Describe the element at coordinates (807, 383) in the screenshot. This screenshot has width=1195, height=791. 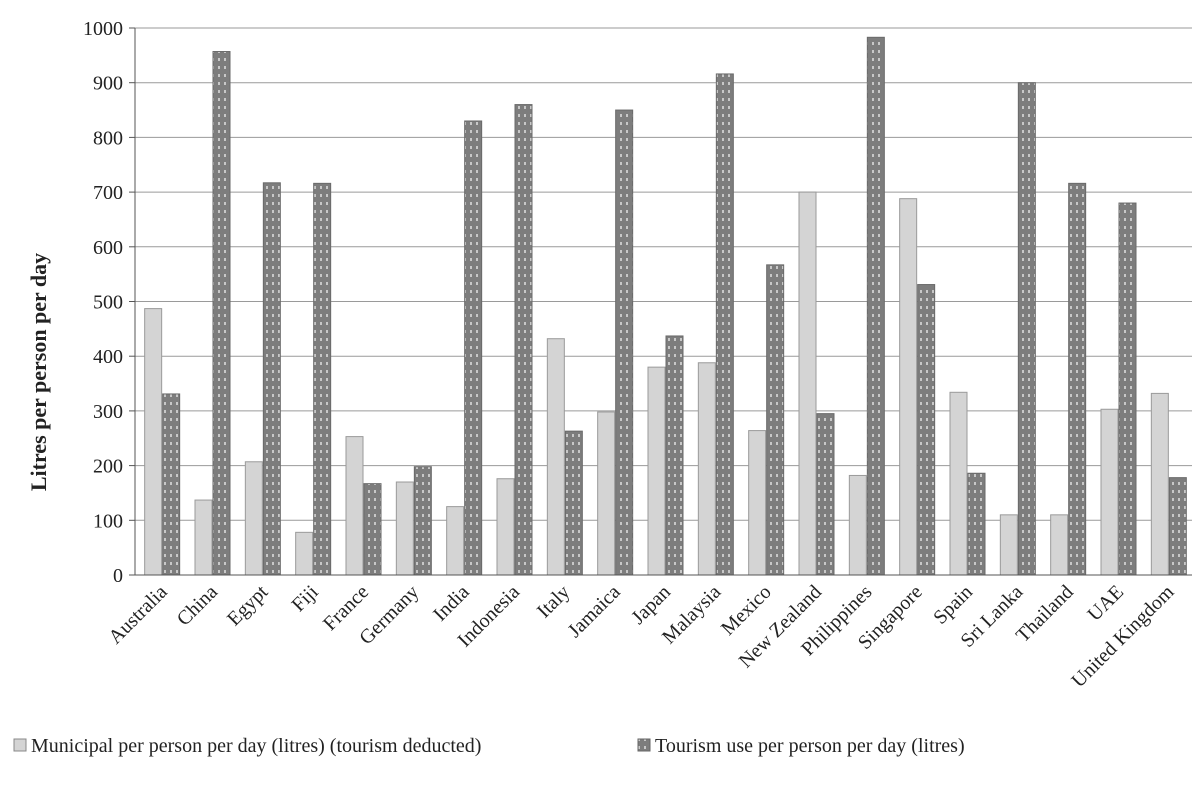
I see `bar-municipal-new-zealand` at that location.